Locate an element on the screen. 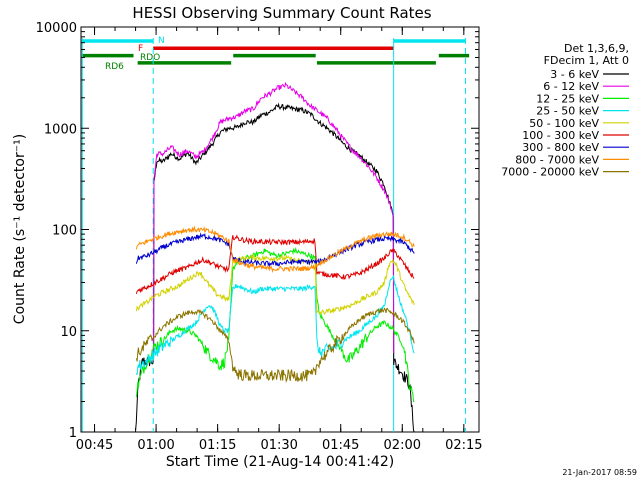 This screenshot has width=640, height=480. y-tick-label: 10000 is located at coordinates (56, 28).